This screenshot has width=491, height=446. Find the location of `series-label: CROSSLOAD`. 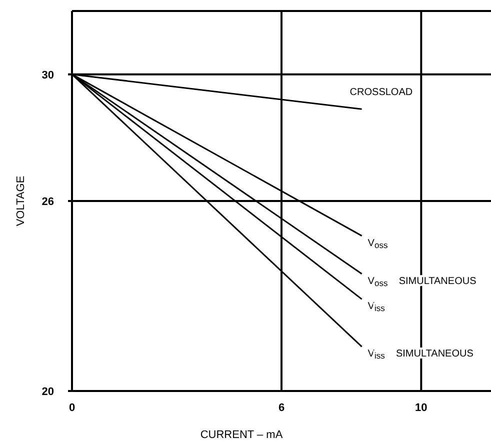

series-label: CROSSLOAD is located at coordinates (381, 92).